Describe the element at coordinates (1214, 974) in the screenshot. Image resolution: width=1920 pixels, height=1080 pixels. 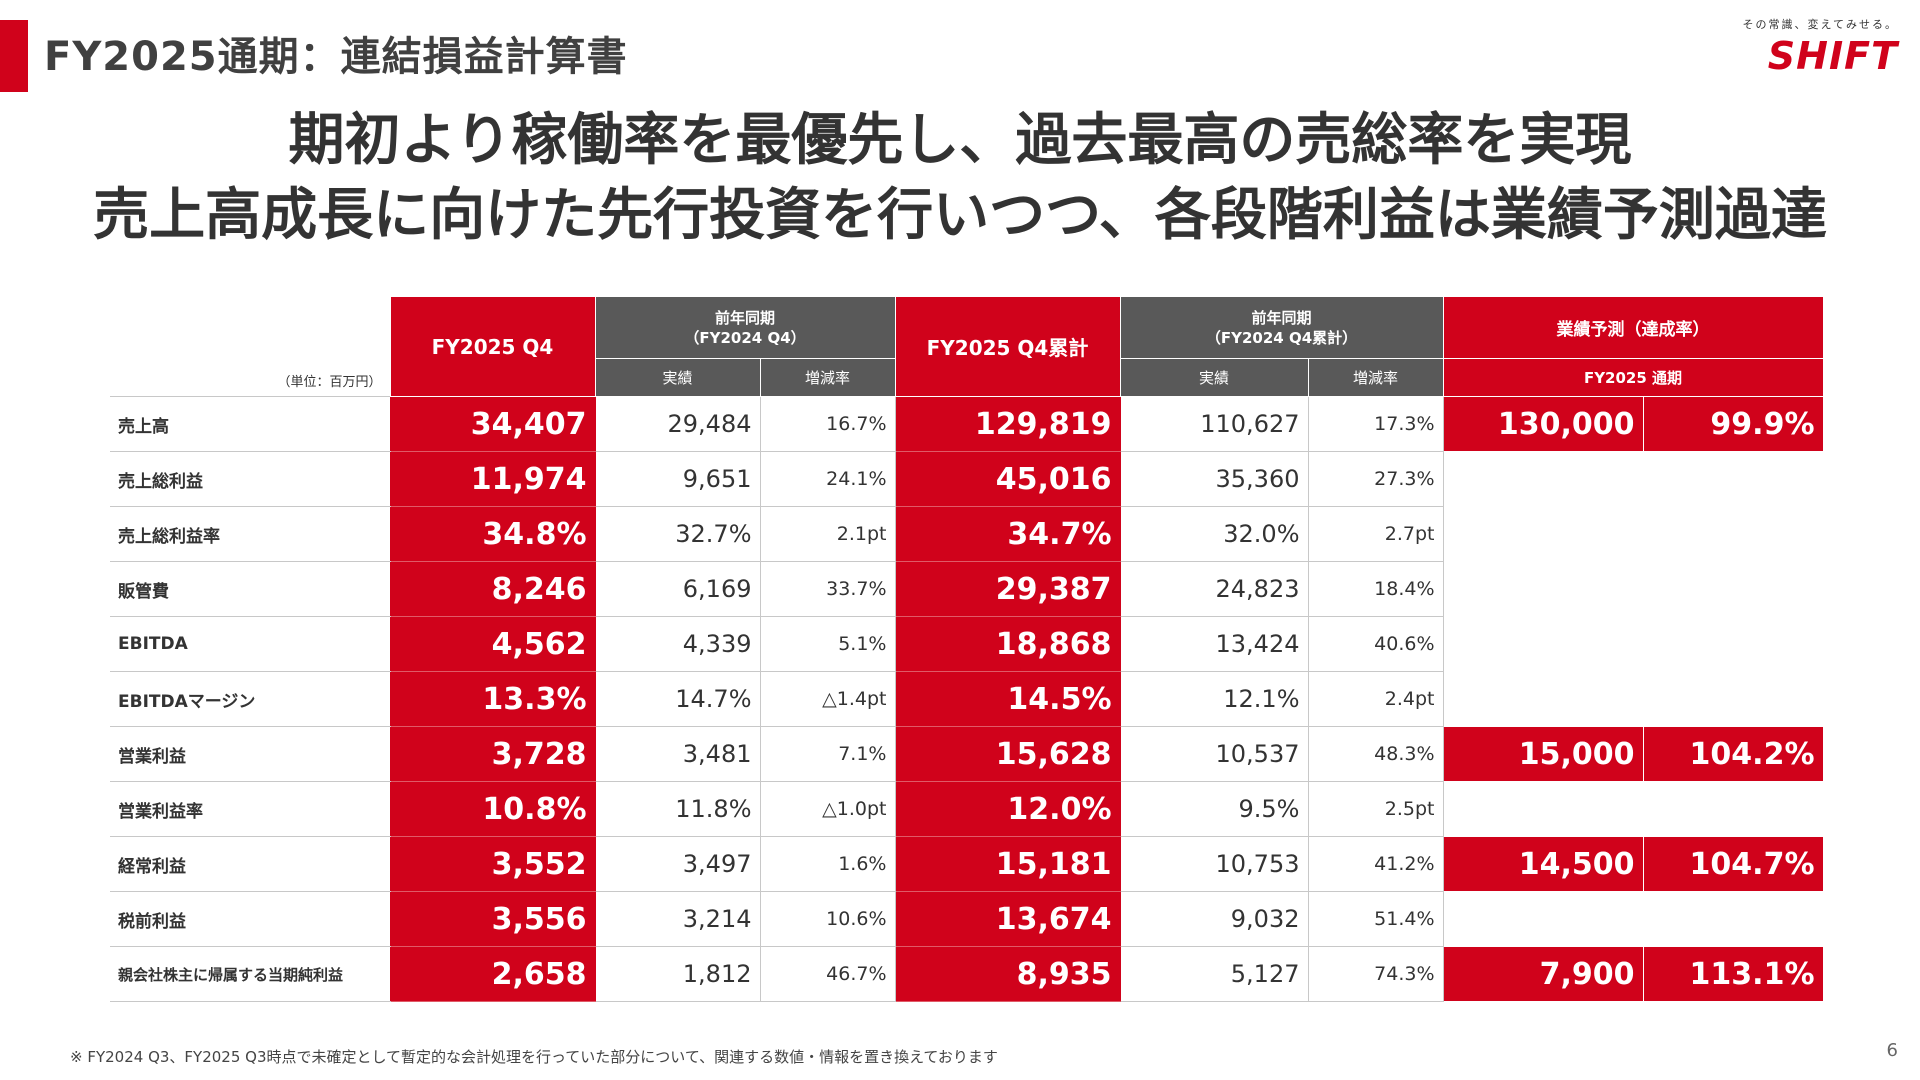
I see `prev-cumulative-value: 5,127` at that location.